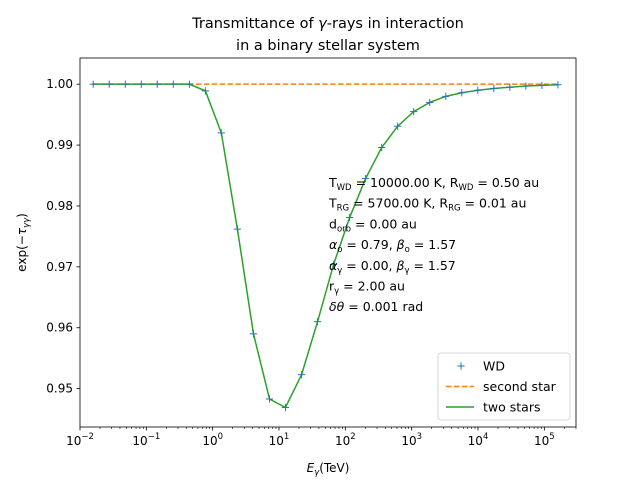 This screenshot has width=640, height=480. What do you see at coordinates (22, 215) in the screenshot?
I see `y-label-suffix: )` at bounding box center [22, 215].